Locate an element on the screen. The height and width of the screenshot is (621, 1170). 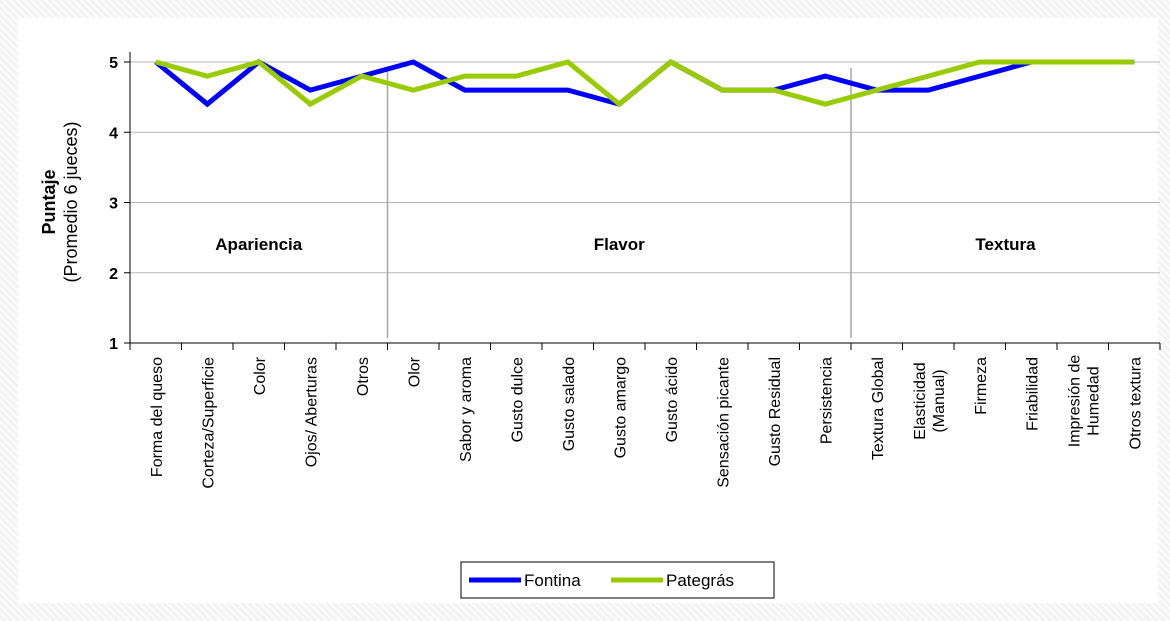
section-label-textura: Textura is located at coordinates (1005, 244).